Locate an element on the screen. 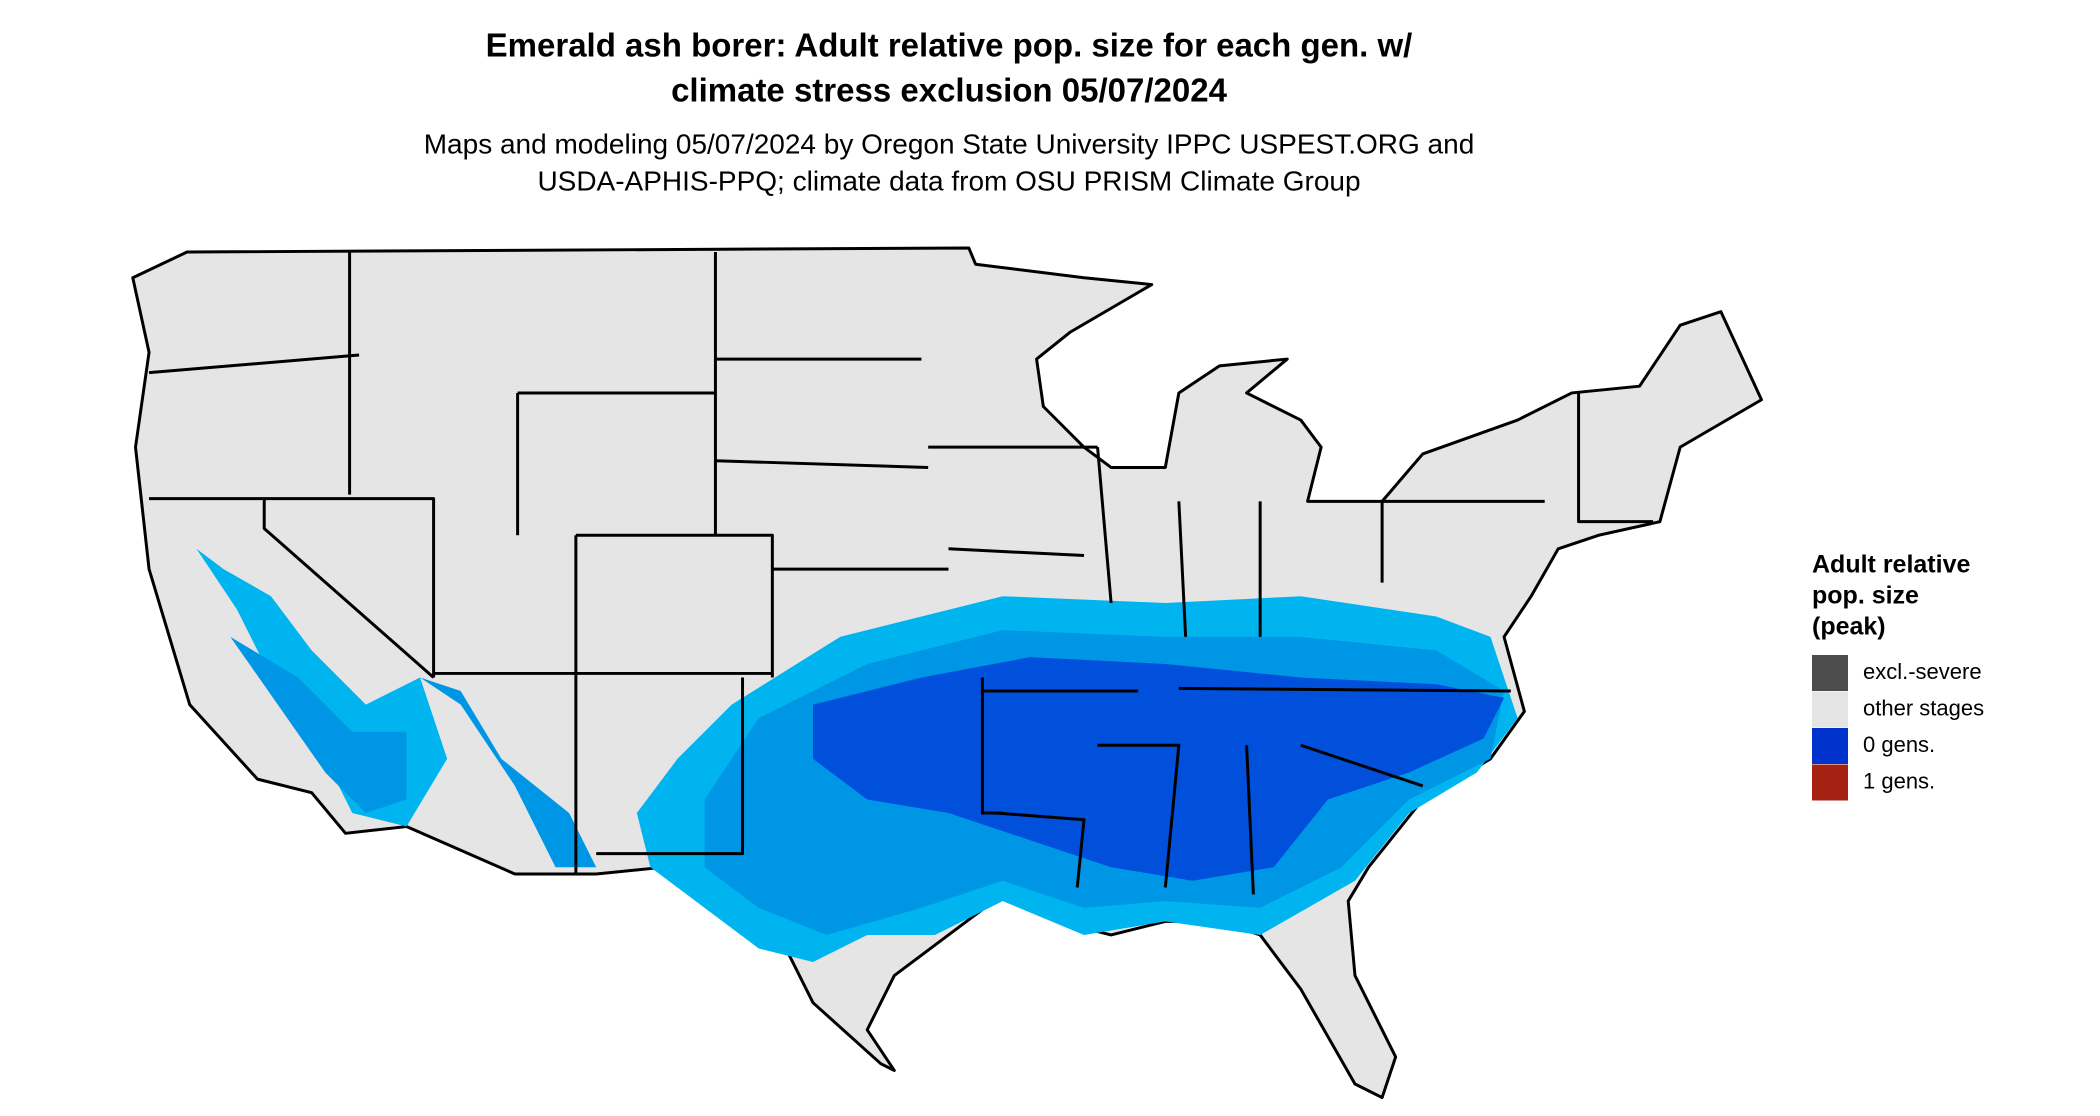 Image resolution: width=2100 pixels, height=1116 pixels. legend-label: other stages is located at coordinates (1923, 707).